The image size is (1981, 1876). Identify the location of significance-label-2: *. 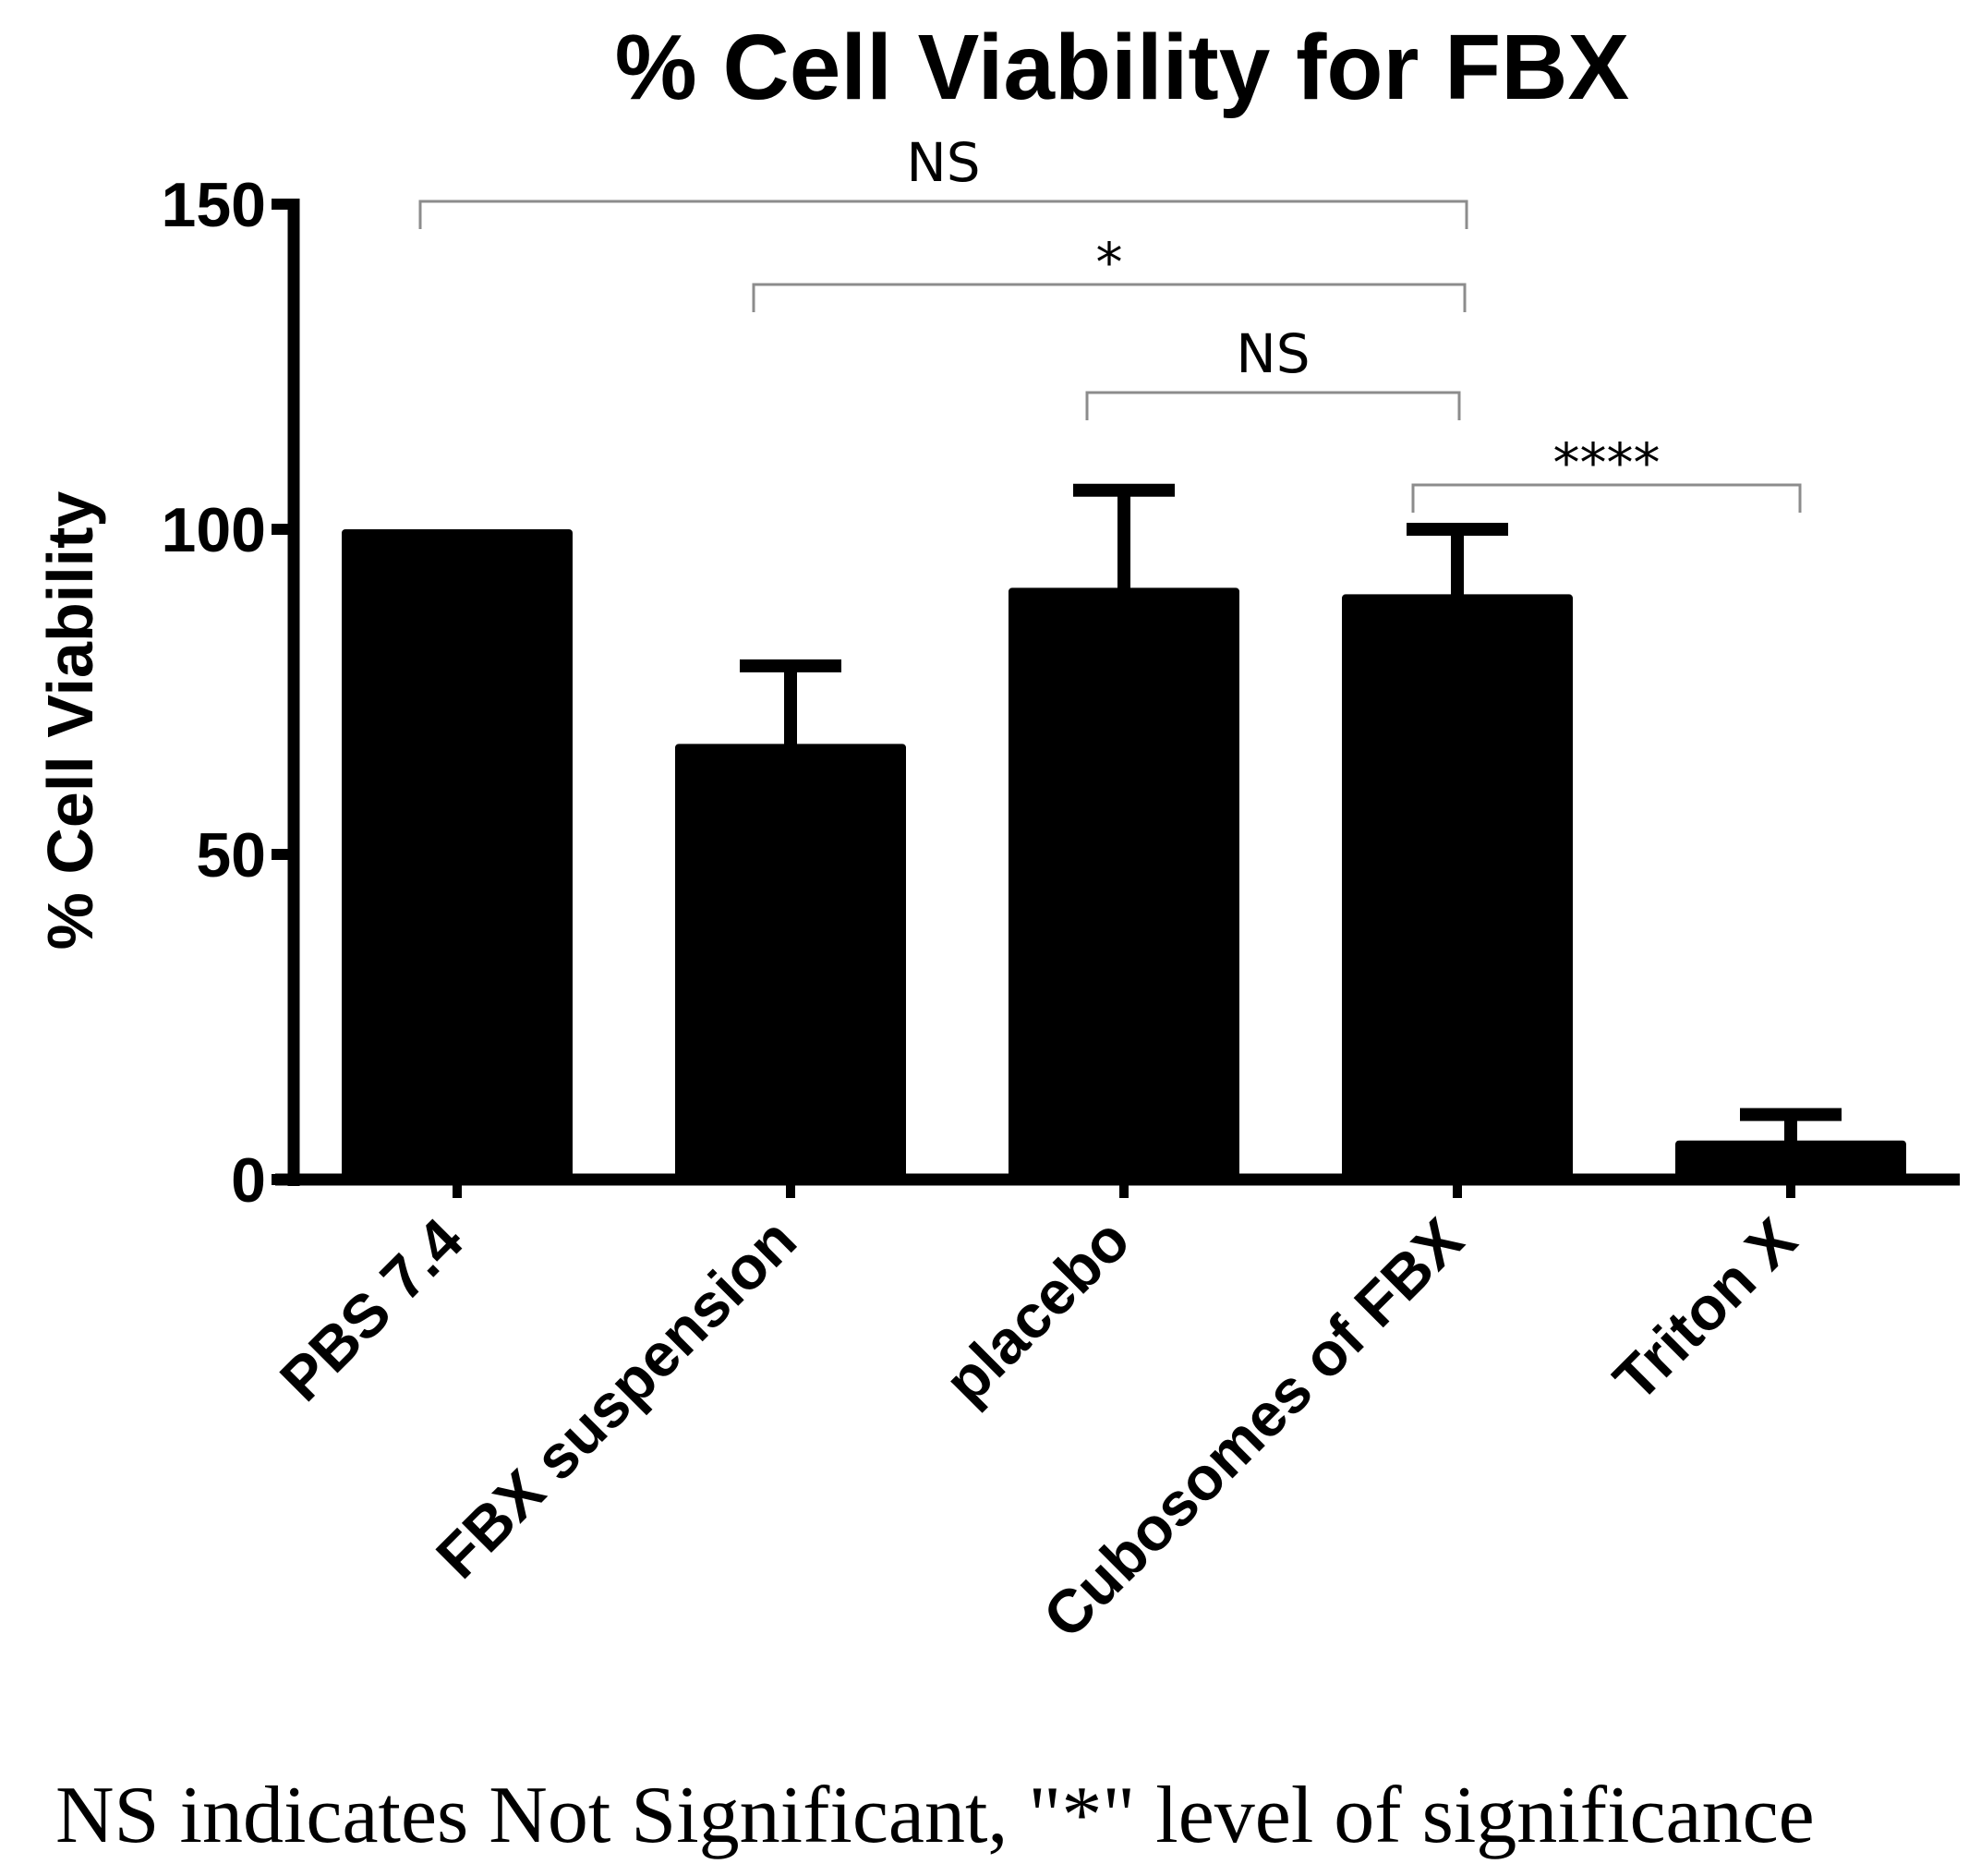
(1109, 262).